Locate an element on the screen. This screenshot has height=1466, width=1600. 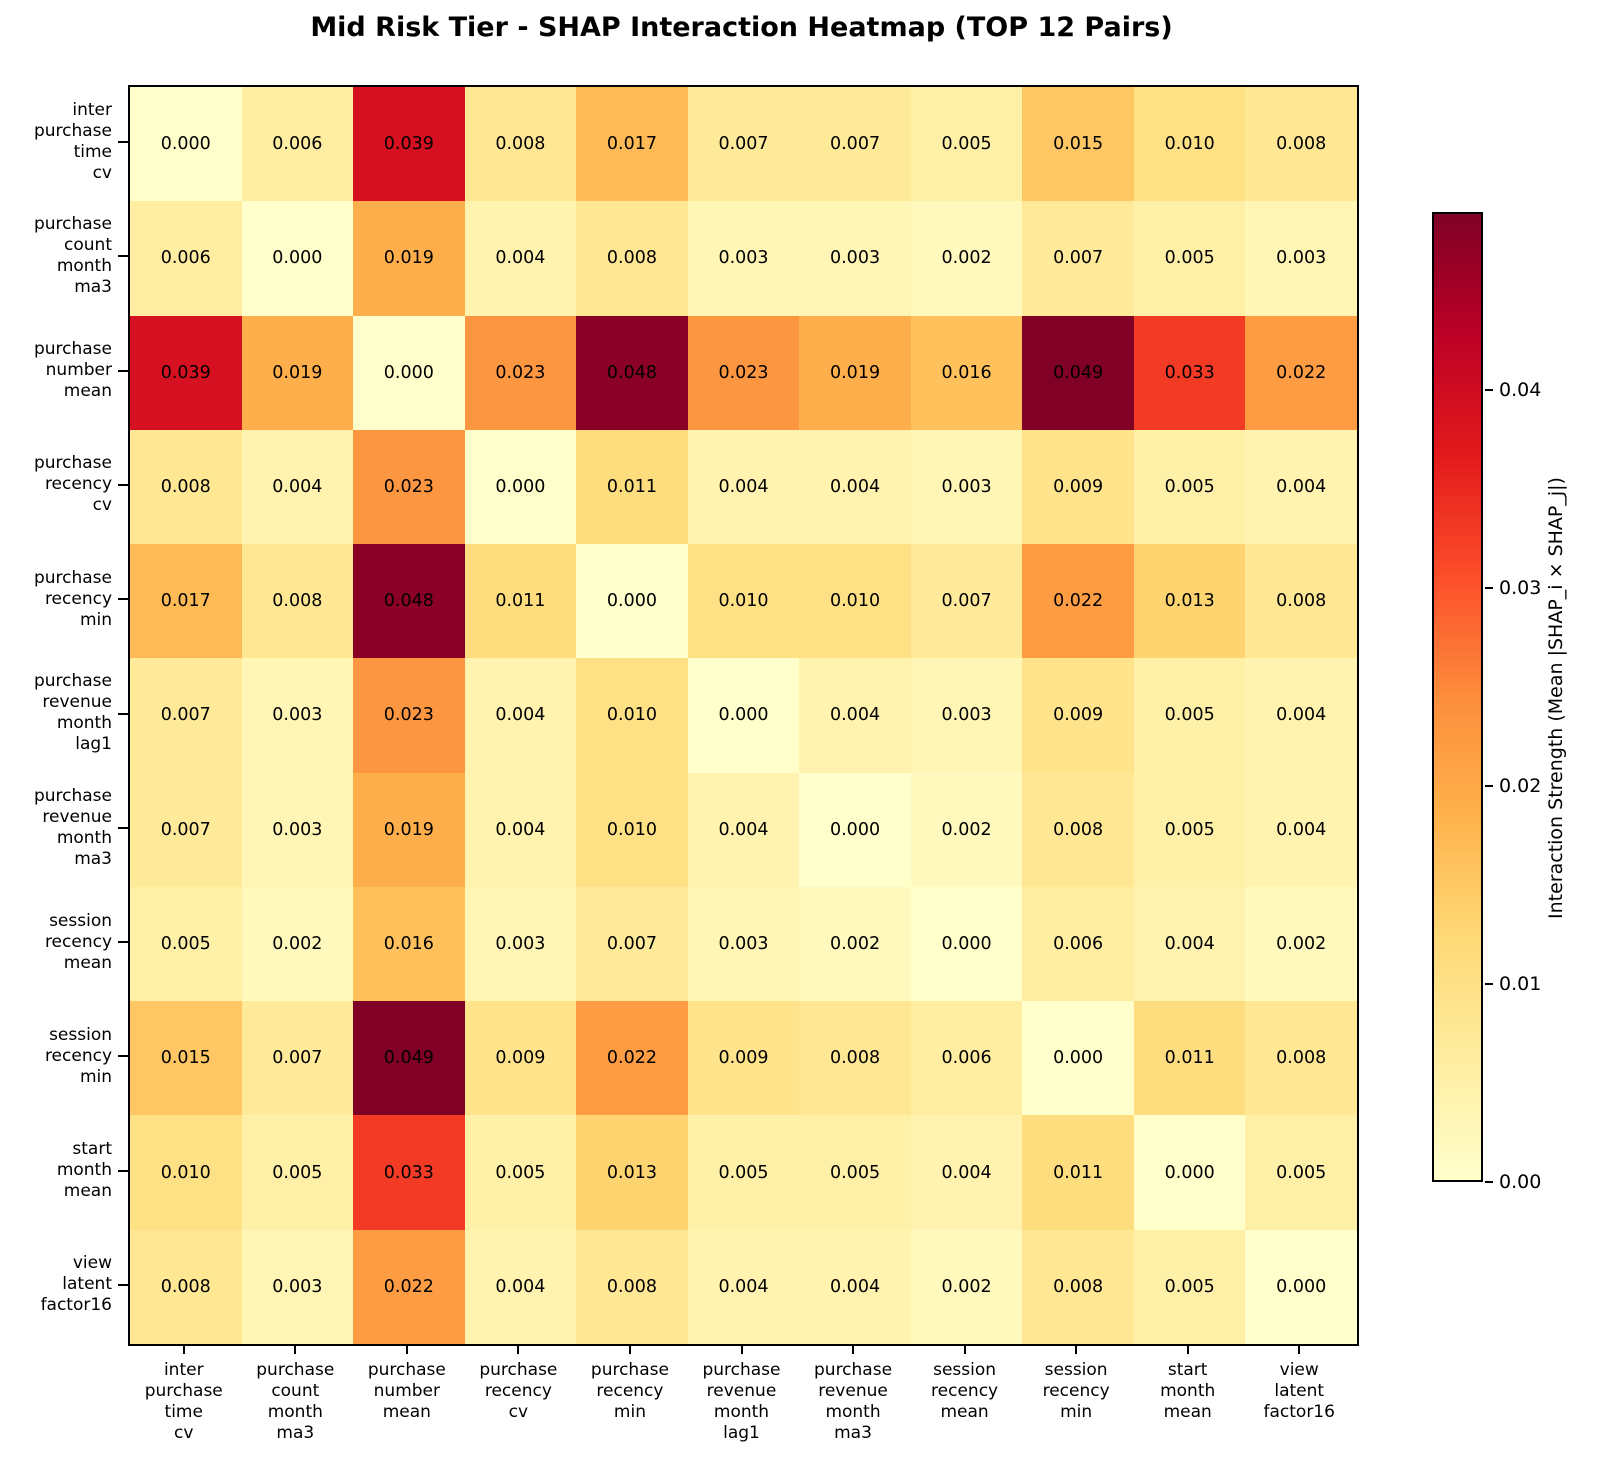
x-tick-label: purchase count month ma3 is located at coordinates (295, 1401).